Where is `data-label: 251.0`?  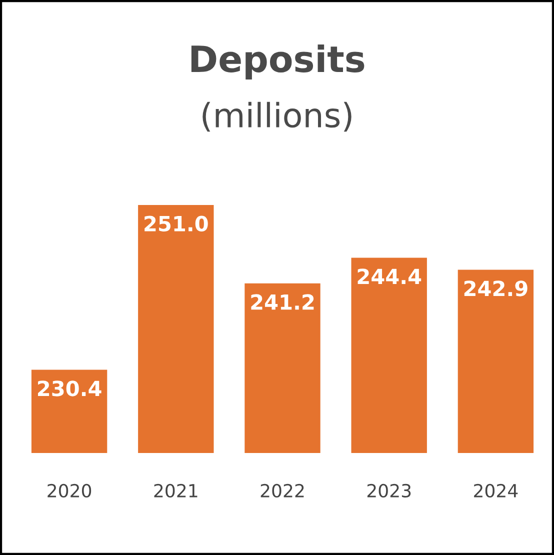
data-label: 251.0 is located at coordinates (176, 224).